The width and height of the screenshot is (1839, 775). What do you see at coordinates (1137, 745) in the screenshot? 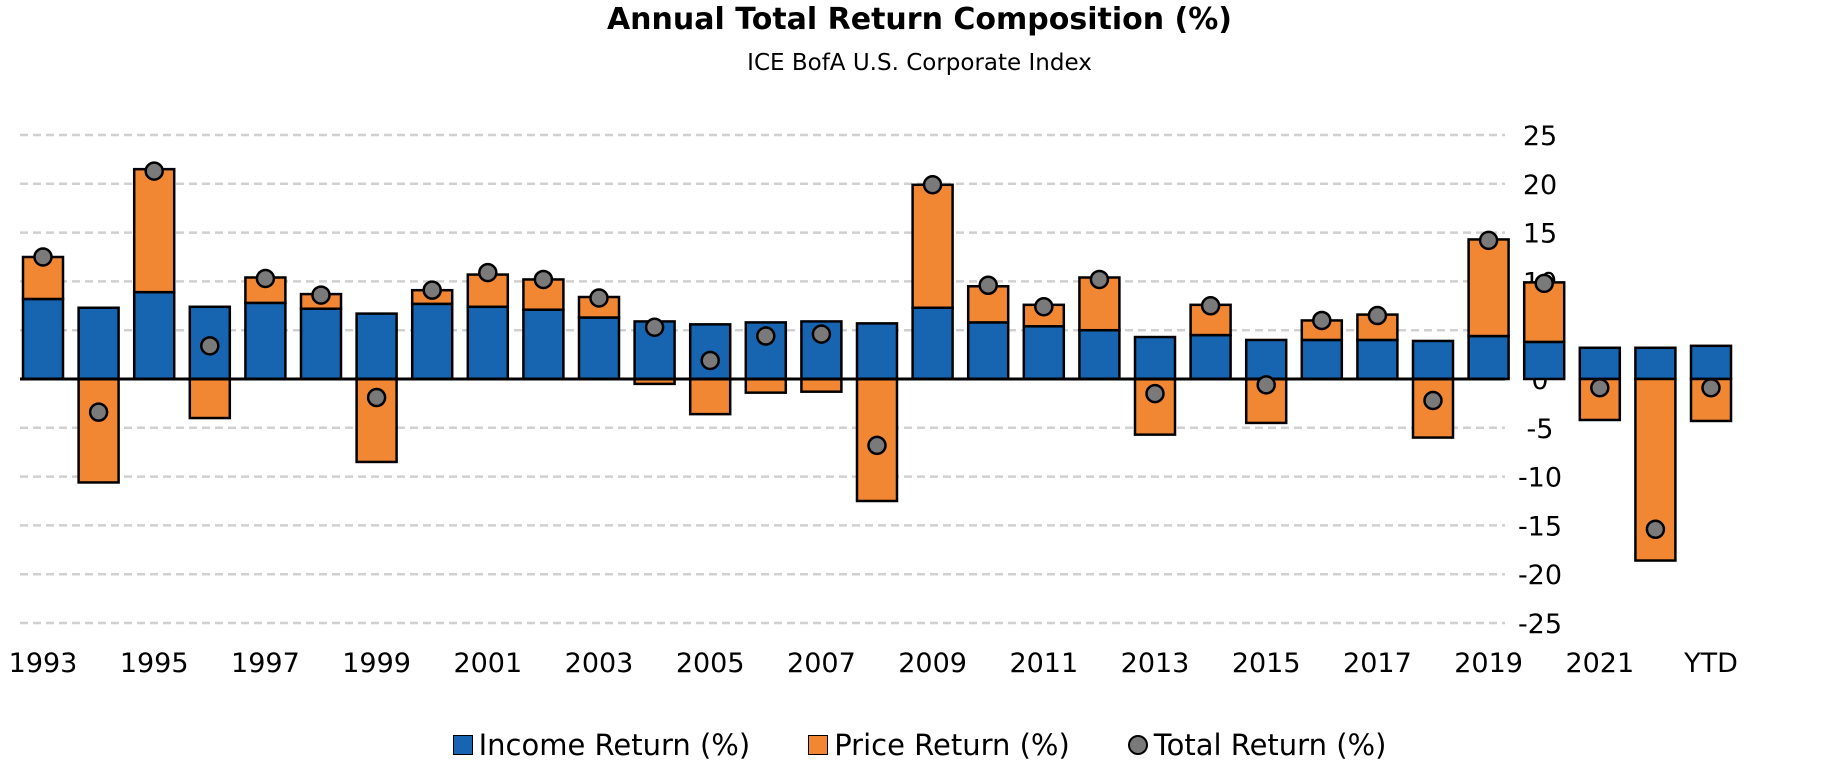
I see `legend-marker-total` at bounding box center [1137, 745].